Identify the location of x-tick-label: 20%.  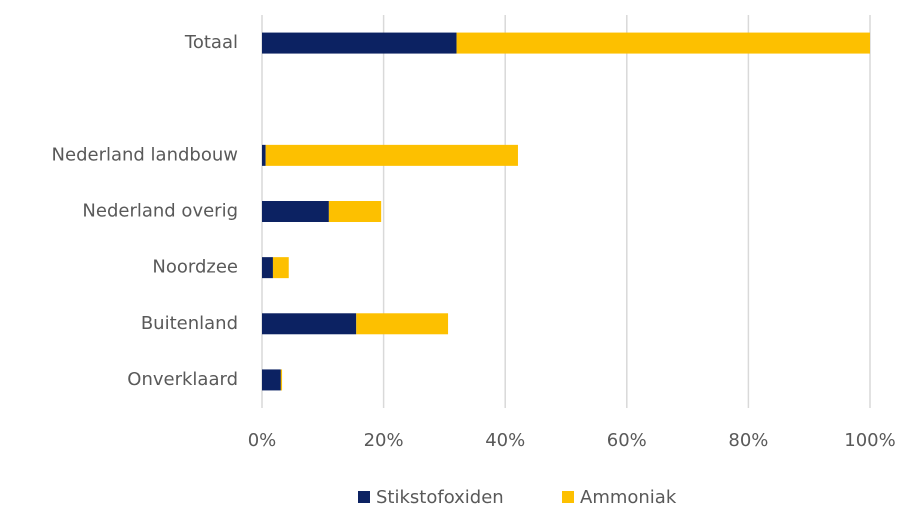
(384, 440).